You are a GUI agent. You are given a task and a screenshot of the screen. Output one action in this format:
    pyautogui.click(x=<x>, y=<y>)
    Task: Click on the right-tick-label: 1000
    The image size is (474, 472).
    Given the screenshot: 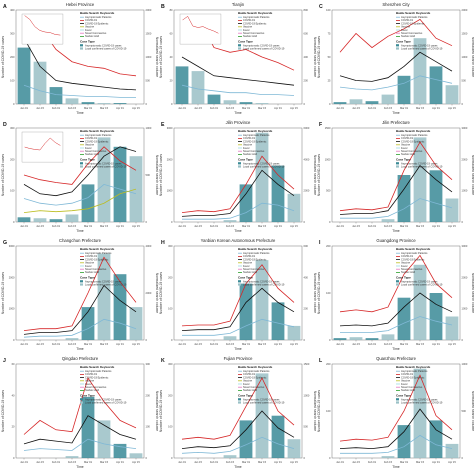 What is the action you would take?
    pyautogui.click(x=465, y=364)
    